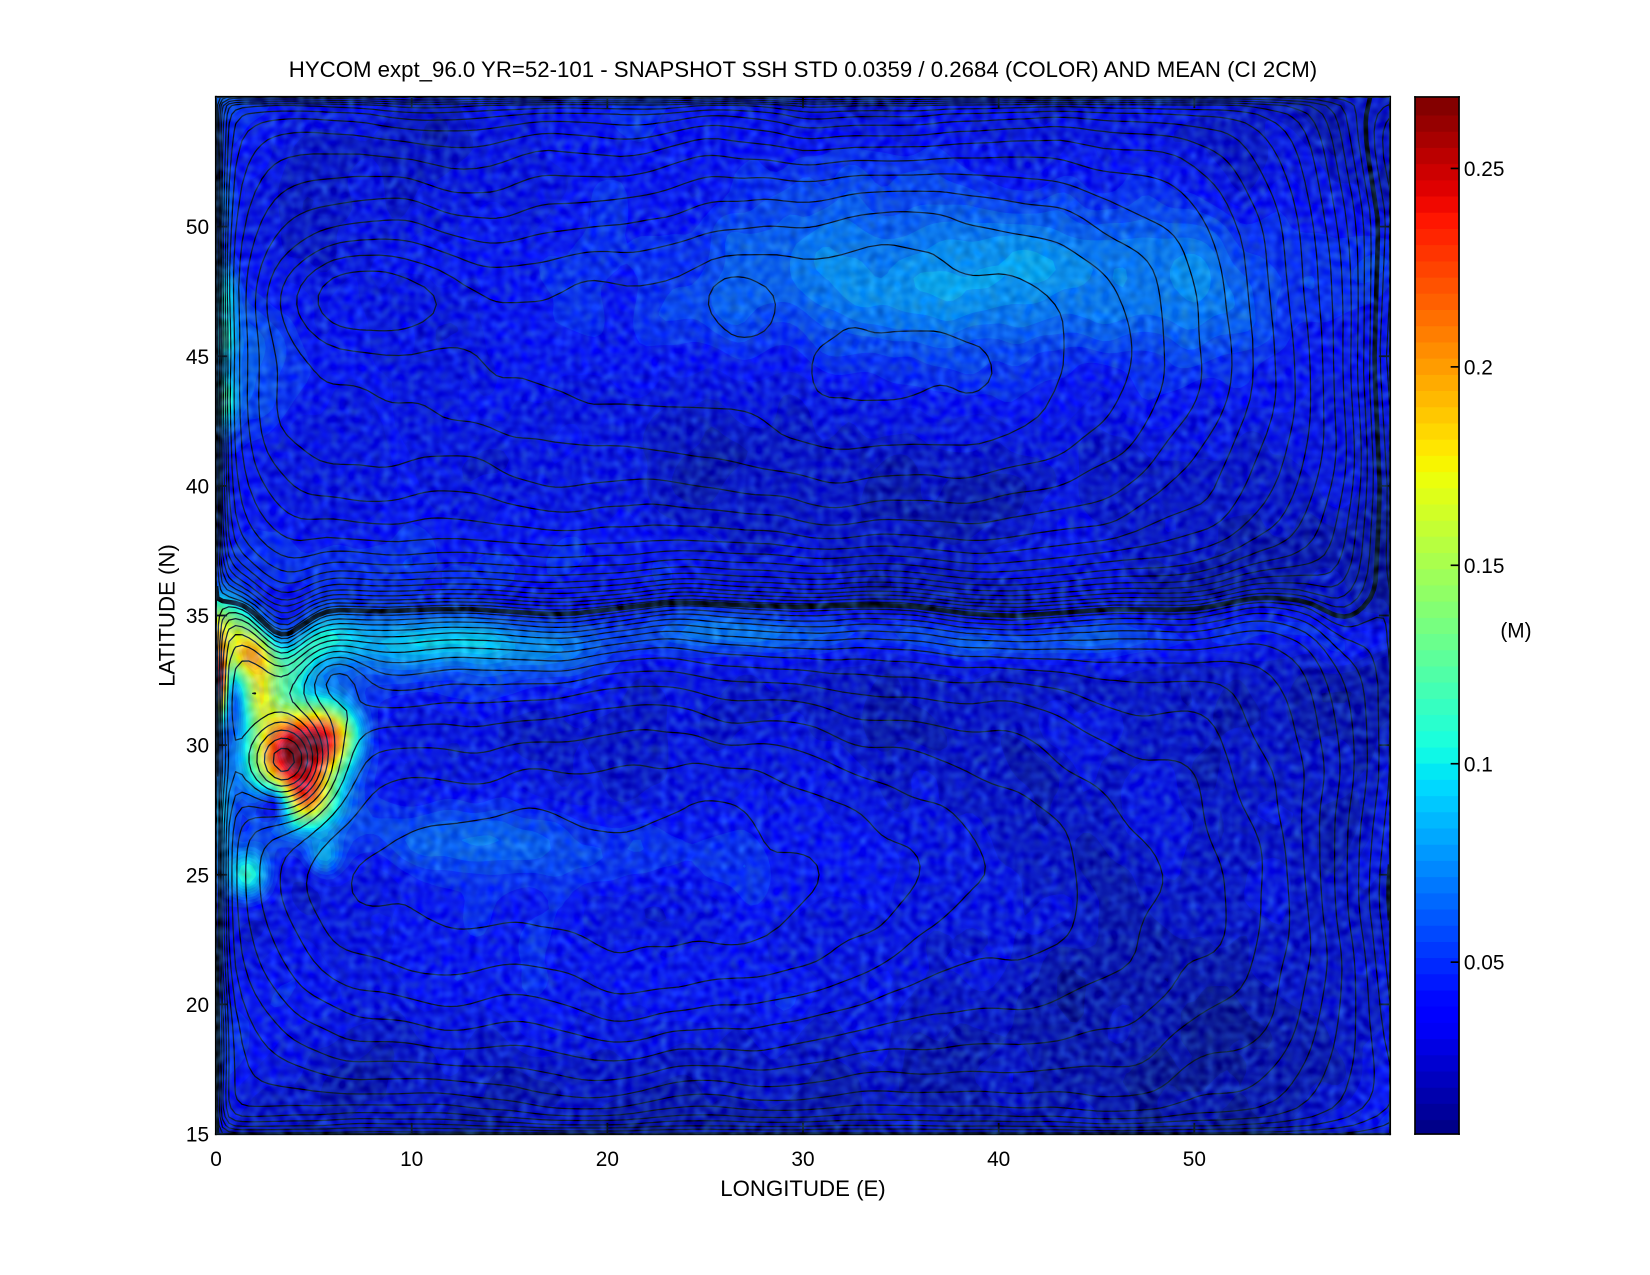 The image size is (1650, 1275). I want to click on svg-text: LATITUDE (N), so click(166, 615).